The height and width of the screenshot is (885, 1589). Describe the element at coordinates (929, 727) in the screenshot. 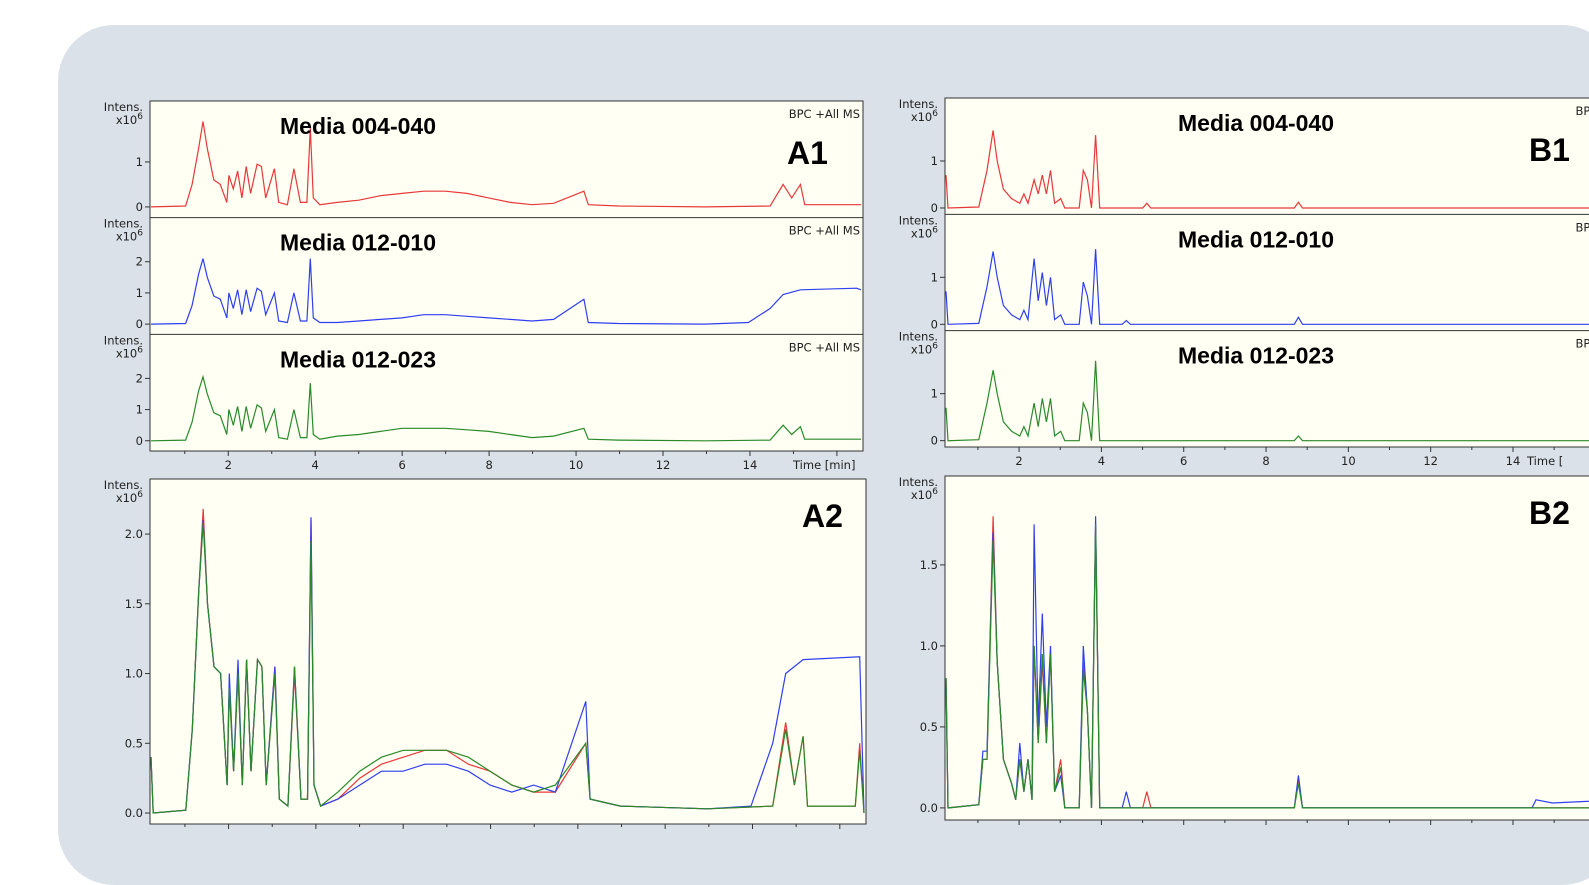

I see `b2-y-tick-label: 0.5` at that location.